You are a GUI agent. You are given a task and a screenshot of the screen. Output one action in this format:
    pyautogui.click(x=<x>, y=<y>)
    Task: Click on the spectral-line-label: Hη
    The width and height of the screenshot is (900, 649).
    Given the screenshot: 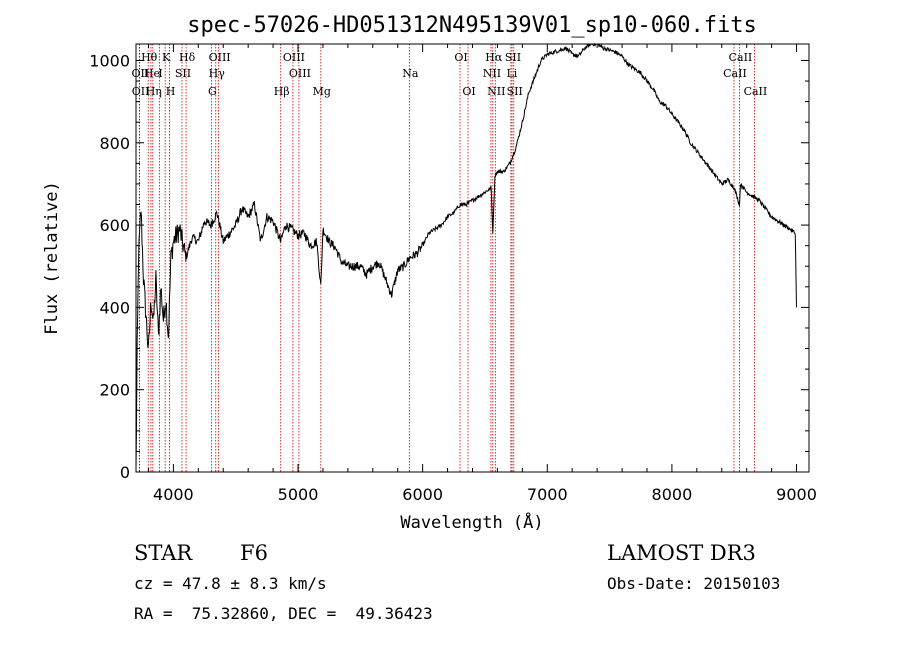 What is the action you would take?
    pyautogui.click(x=154, y=91)
    